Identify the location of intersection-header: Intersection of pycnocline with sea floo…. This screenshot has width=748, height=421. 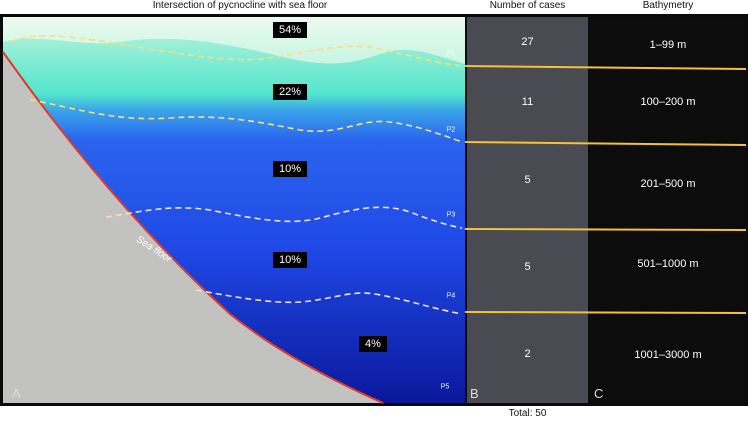
(240, 5).